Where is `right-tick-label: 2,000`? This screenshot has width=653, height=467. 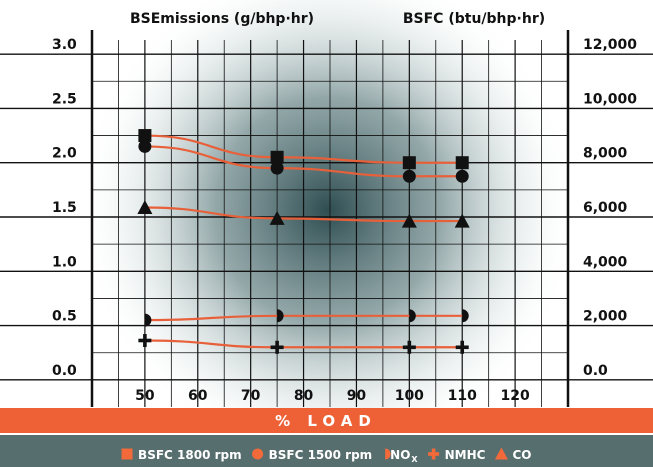
right-tick-label: 2,000 is located at coordinates (605, 317).